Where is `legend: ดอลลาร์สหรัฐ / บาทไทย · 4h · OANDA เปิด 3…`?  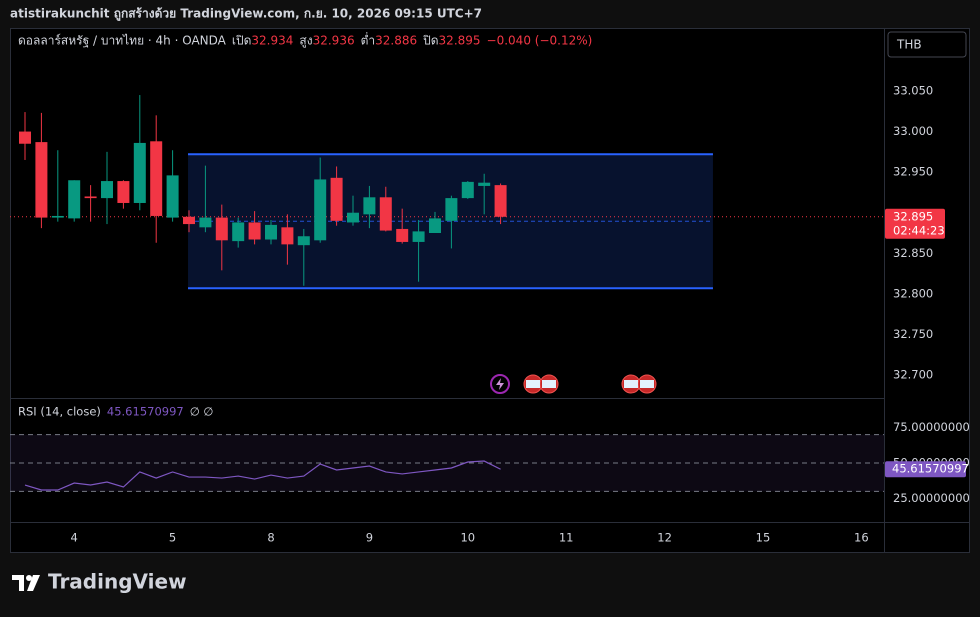
legend: ดอลลาร์สหรัฐ / บาทไทย · 4h · OANDA เปิด 3… is located at coordinates (305, 40).